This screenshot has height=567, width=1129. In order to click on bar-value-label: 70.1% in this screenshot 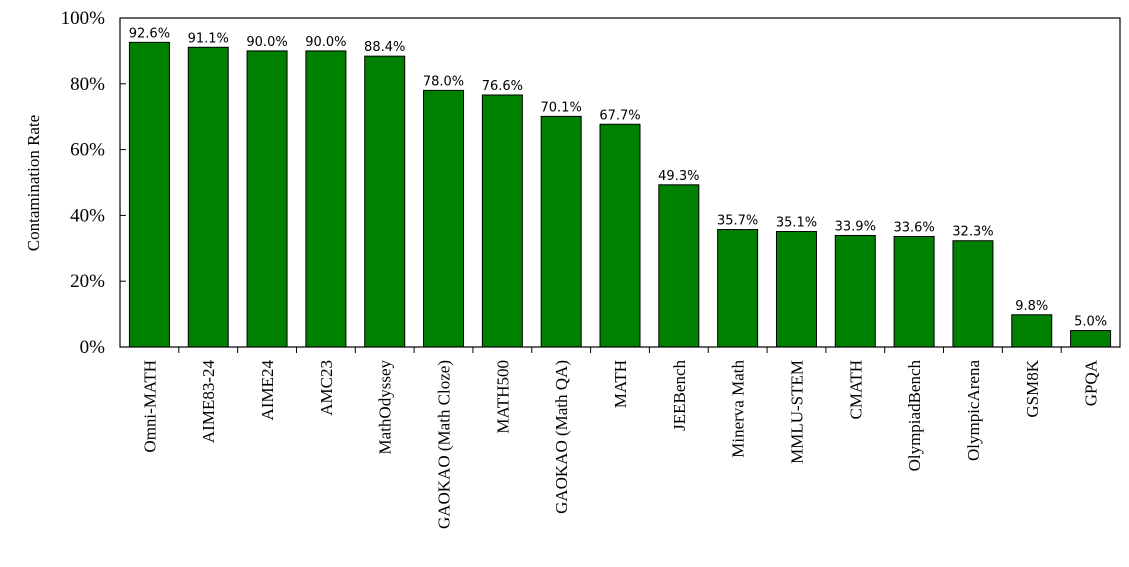, I will do `click(561, 107)`.